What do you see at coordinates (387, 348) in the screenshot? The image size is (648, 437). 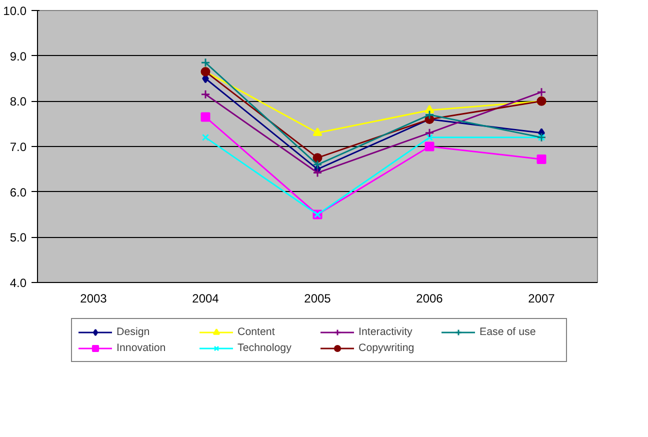 I see `legend-label: Copywriting` at bounding box center [387, 348].